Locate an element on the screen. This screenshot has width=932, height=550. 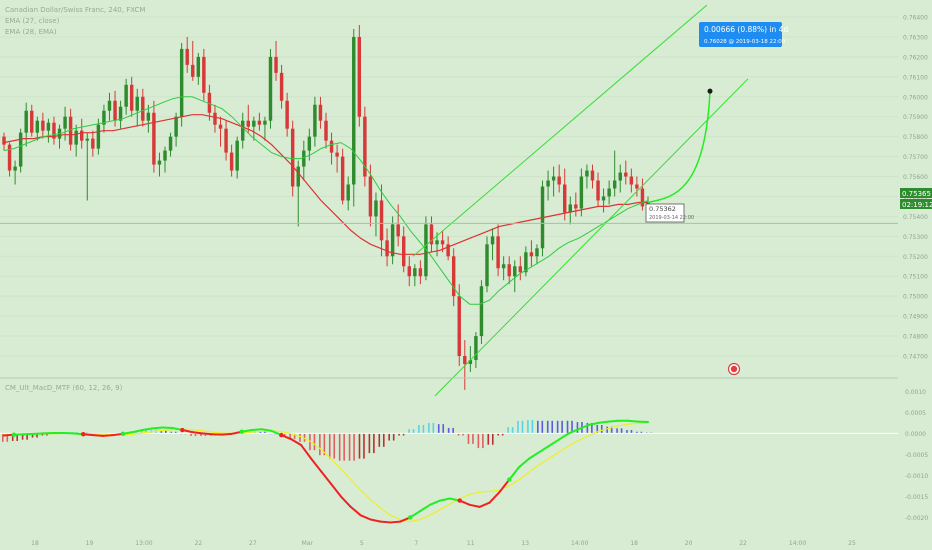
time-tick-label: 13 is located at coordinates (525, 543).